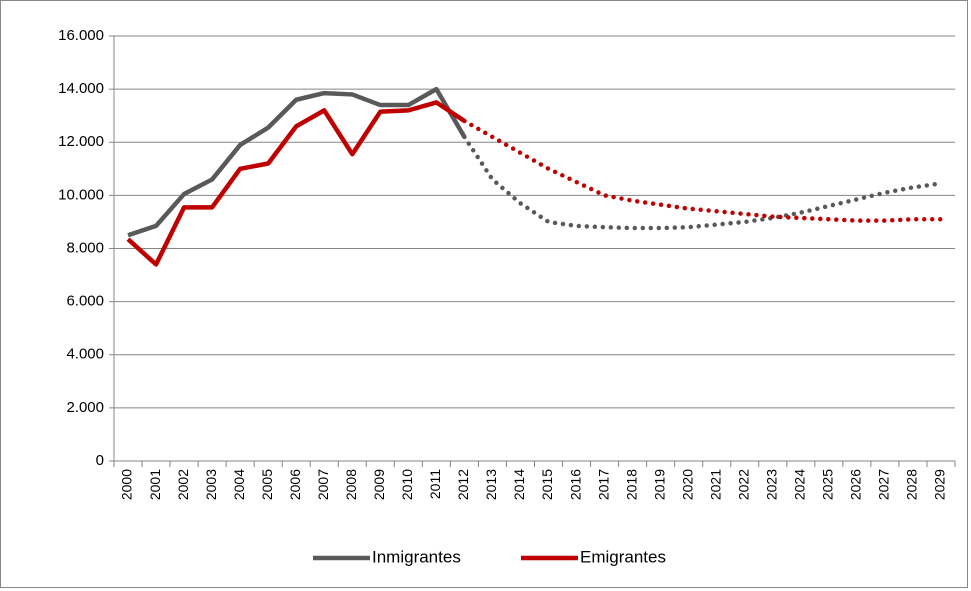  I want to click on x-tick-label: 2009, so click(379, 484).